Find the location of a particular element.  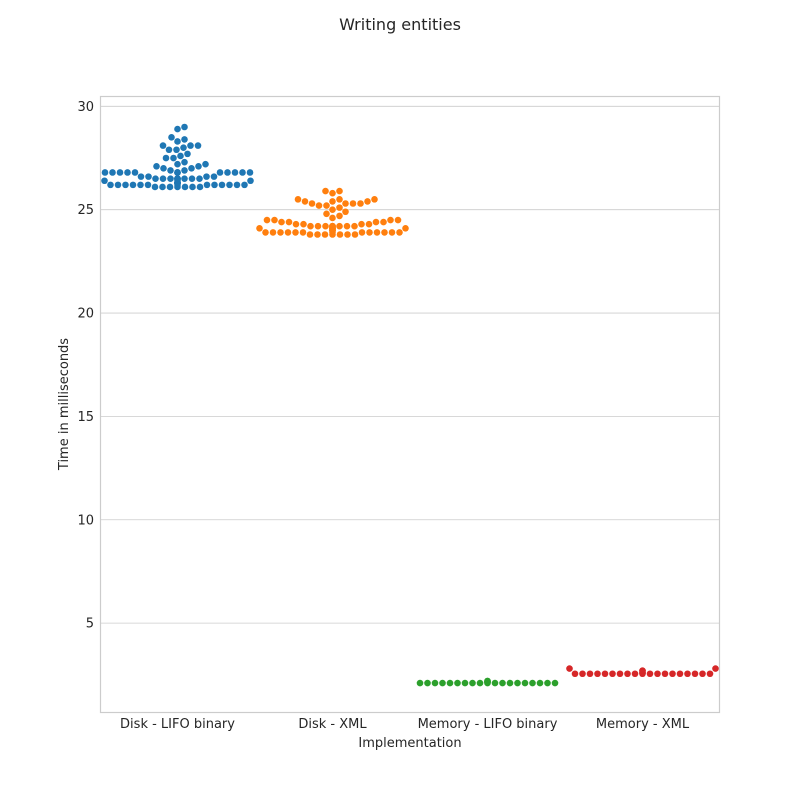

y-tick-label: 25 is located at coordinates (85, 210).